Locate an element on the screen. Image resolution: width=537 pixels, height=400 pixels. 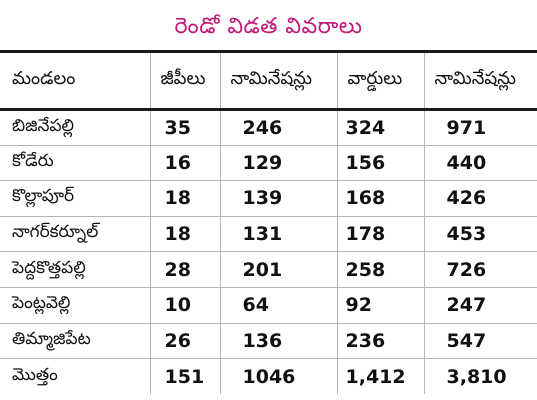
total-gp-count: 151 is located at coordinates (184, 376).